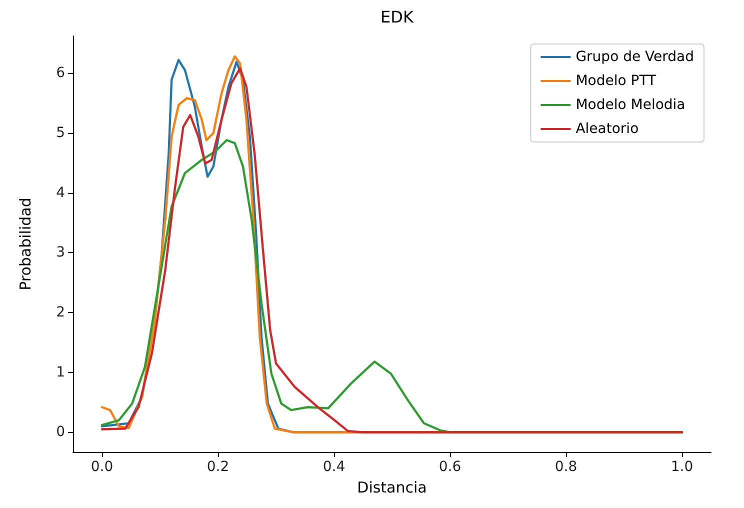  I want to click on legend-label: Grupo de Verdad, so click(635, 57).